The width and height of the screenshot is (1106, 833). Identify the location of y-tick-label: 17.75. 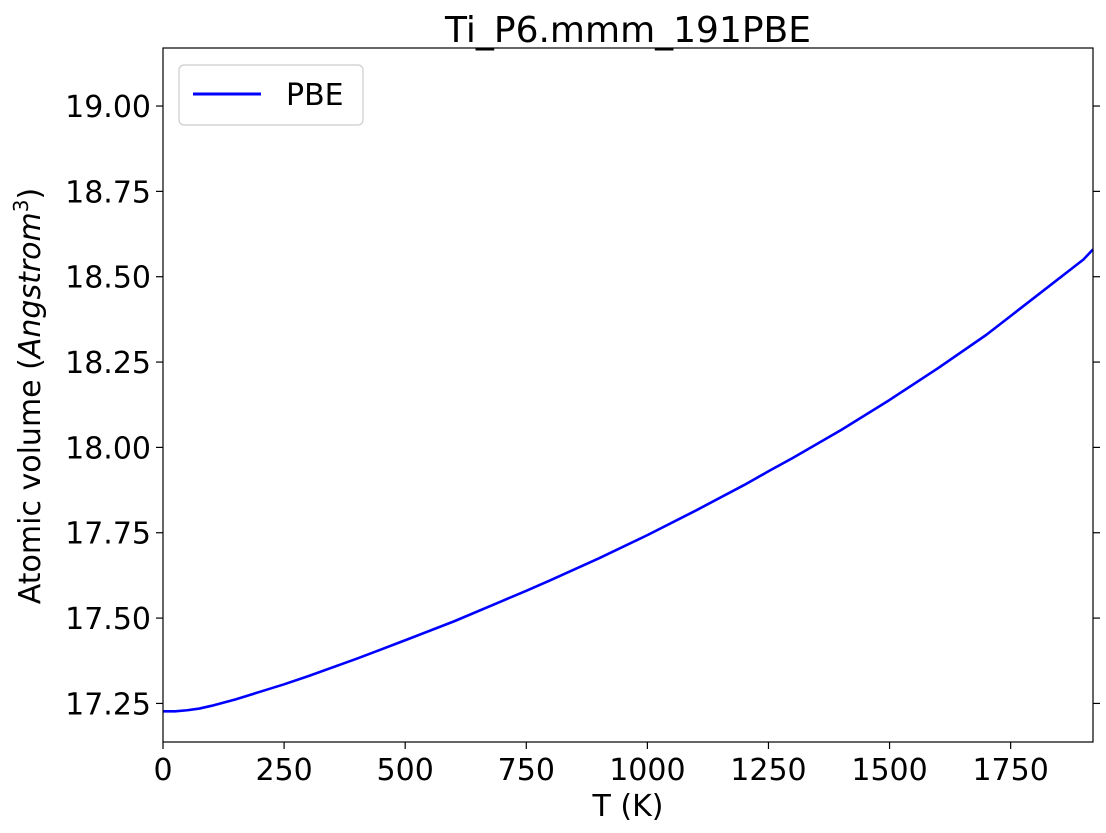
(108, 534).